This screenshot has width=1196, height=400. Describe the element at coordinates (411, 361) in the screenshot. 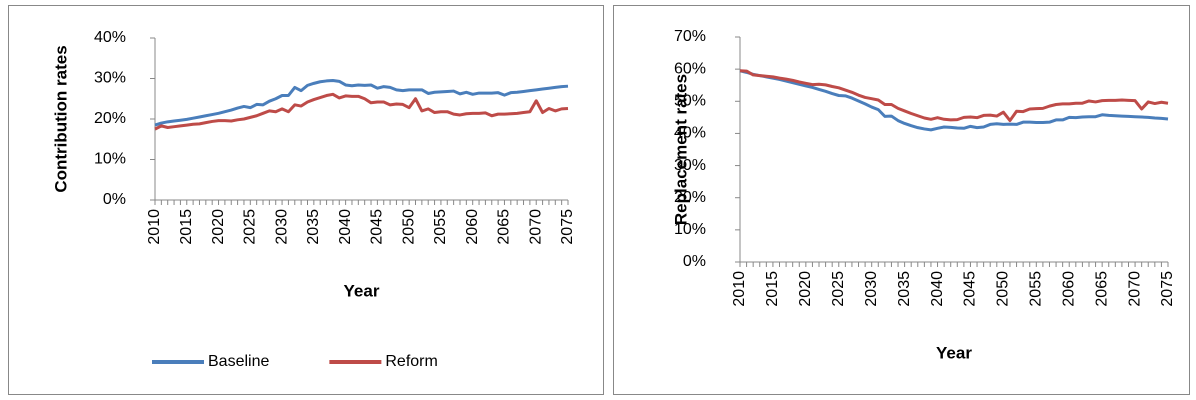

I see `legend-label: Reform` at that location.